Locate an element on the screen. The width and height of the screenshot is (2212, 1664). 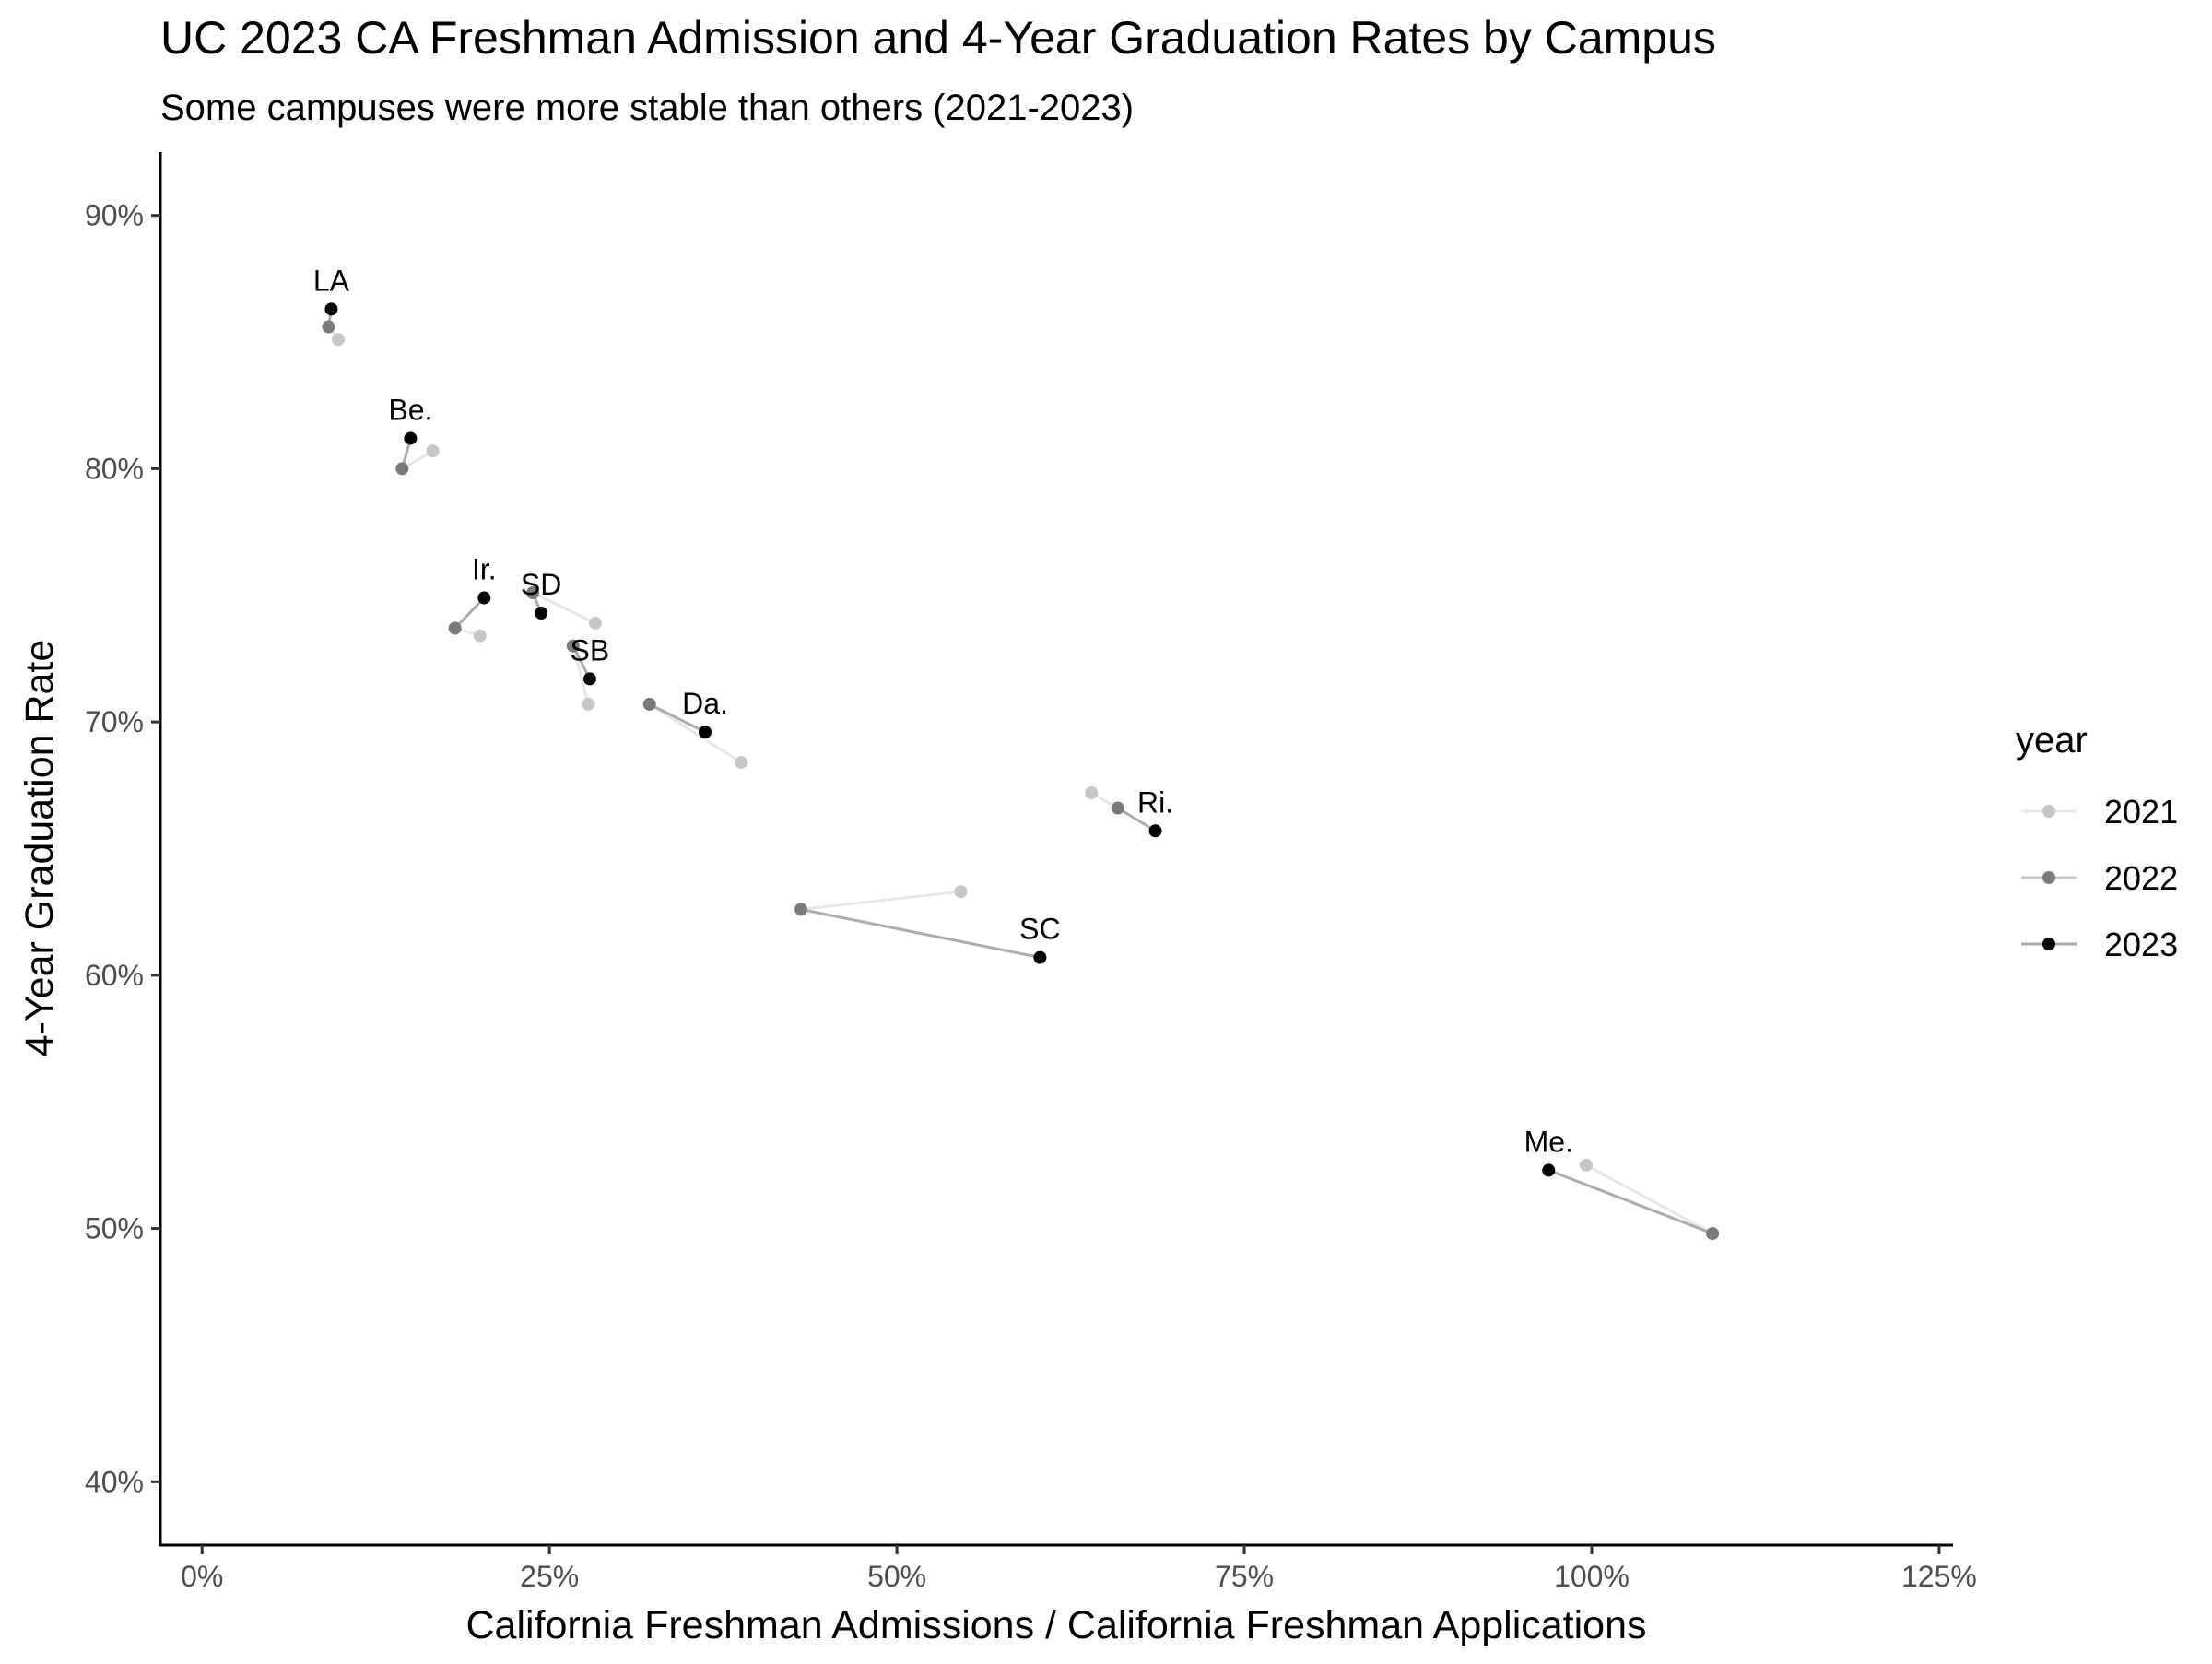
campus-be-label: Be. is located at coordinates (410, 409).